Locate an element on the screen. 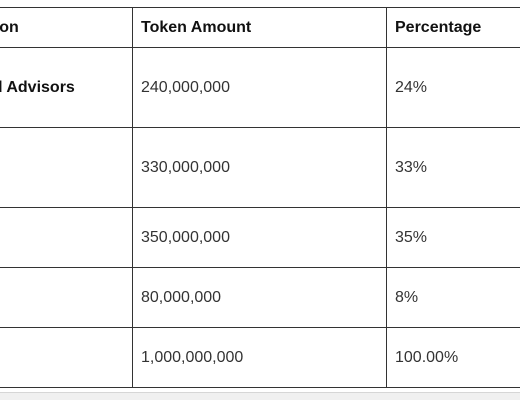  token-amount-cell: 350,000,000 is located at coordinates (259, 237).